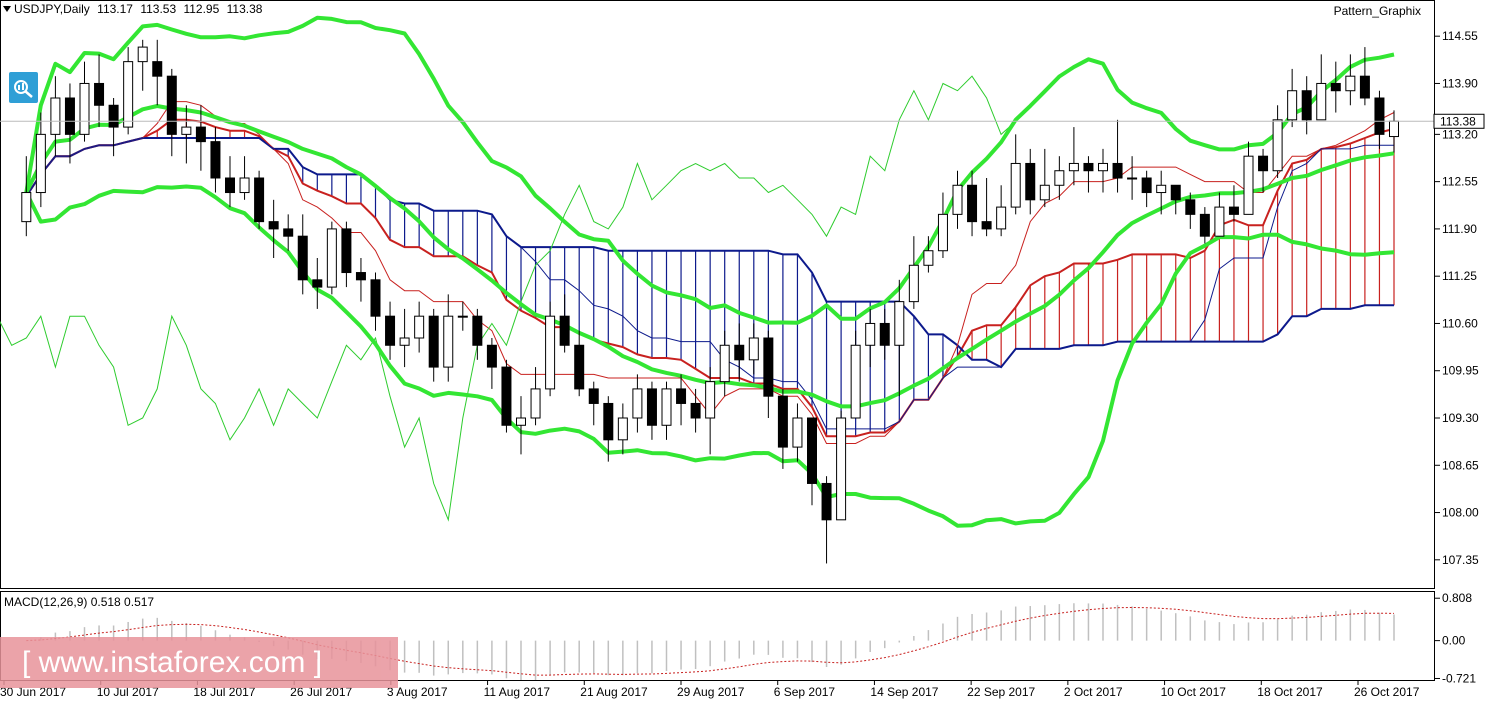  I want to click on chevron-down-icon, so click(7, 9).